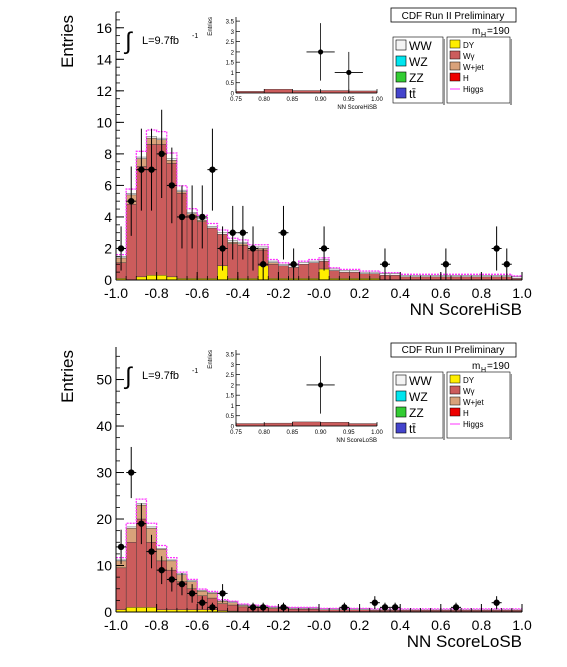 The image size is (567, 667). I want to click on legend-swatch-tt, so click(401, 93).